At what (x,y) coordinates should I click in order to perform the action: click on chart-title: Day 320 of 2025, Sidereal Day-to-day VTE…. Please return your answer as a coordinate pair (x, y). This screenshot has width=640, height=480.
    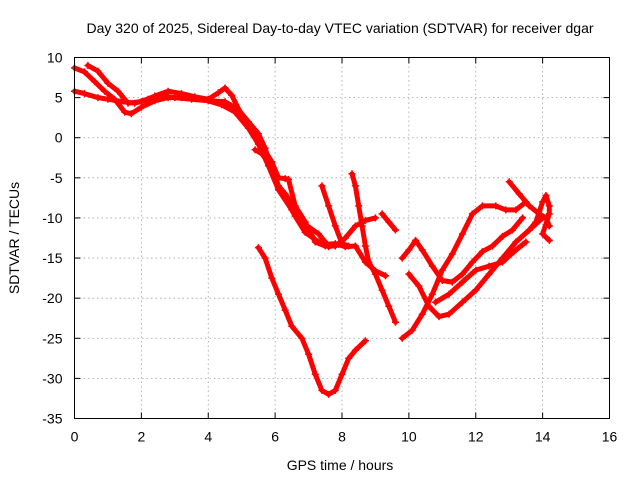
    Looking at the image, I should click on (339, 28).